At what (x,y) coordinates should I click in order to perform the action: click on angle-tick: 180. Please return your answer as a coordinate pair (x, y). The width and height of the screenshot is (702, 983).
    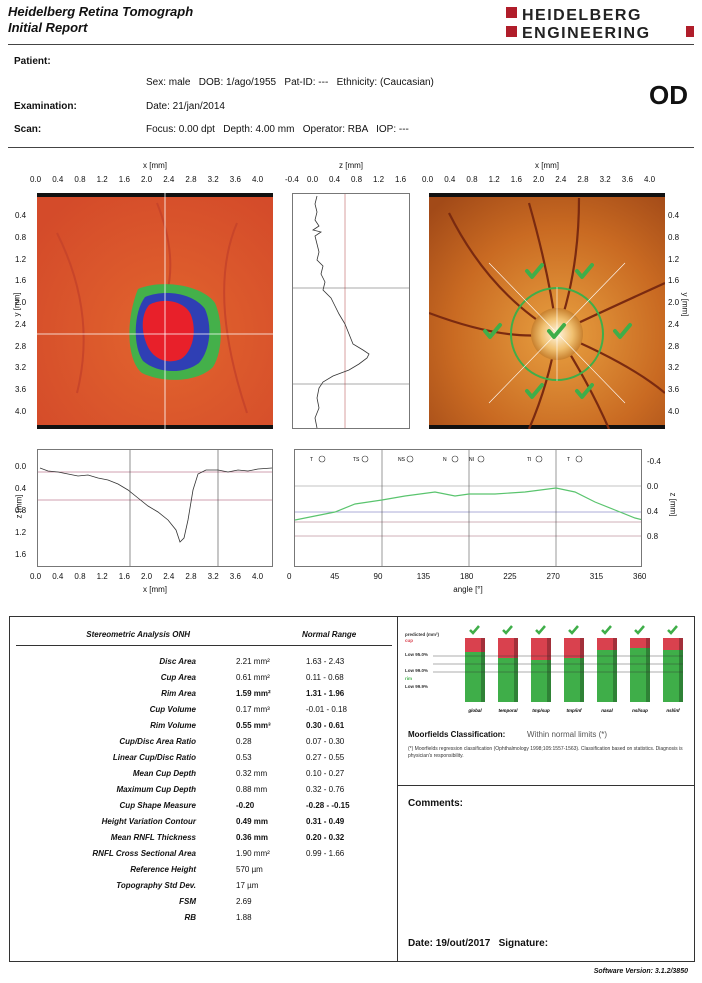
    Looking at the image, I should click on (467, 576).